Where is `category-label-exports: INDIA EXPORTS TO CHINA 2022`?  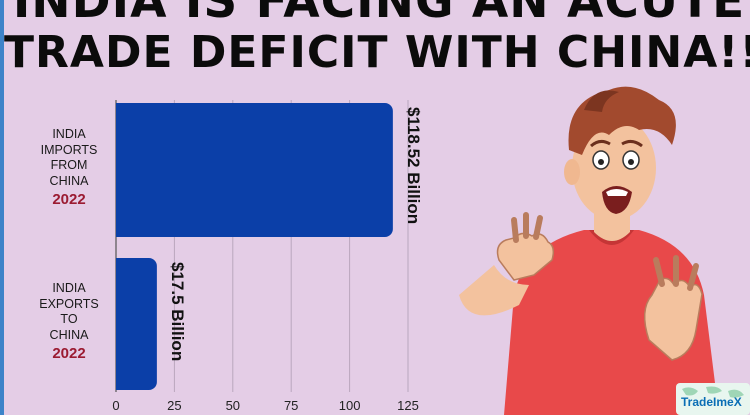 category-label-exports: INDIA EXPORTS TO CHINA 2022 is located at coordinates (69, 322).